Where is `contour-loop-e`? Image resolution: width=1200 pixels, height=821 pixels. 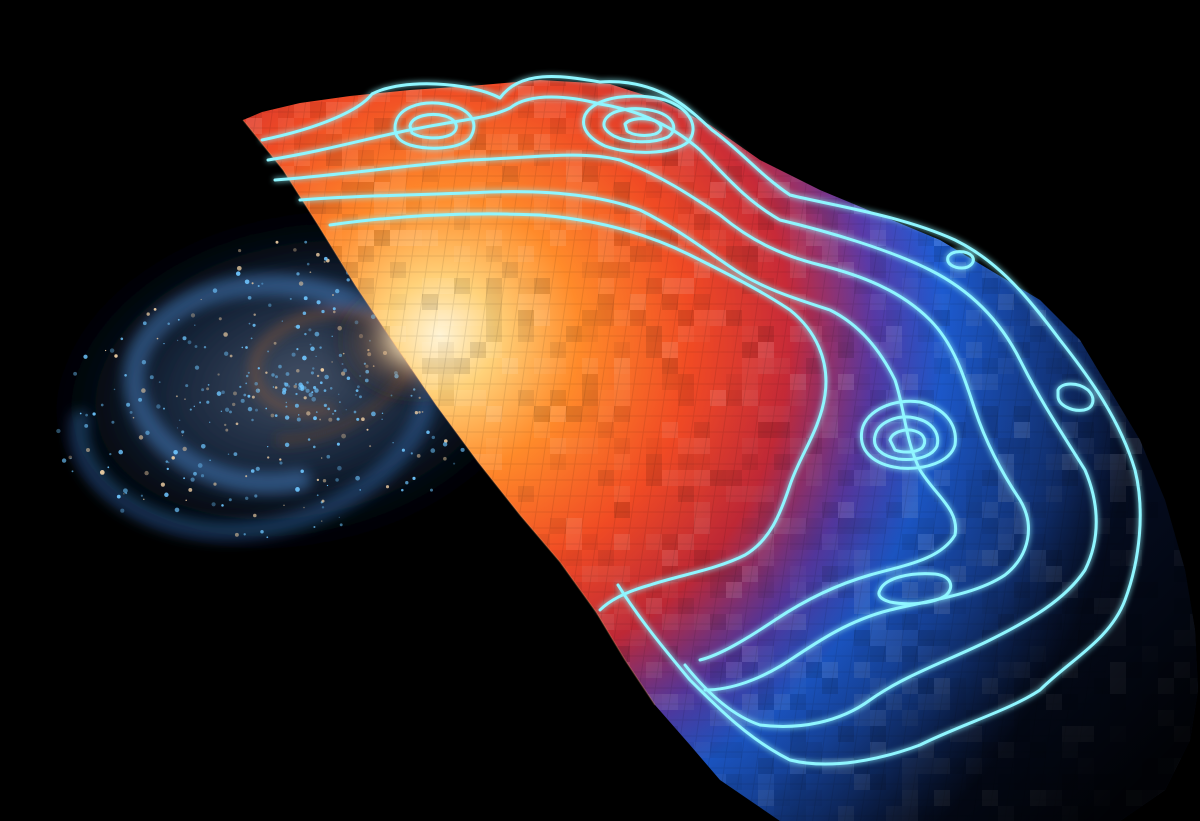
contour-loop-e is located at coordinates (1075, 397).